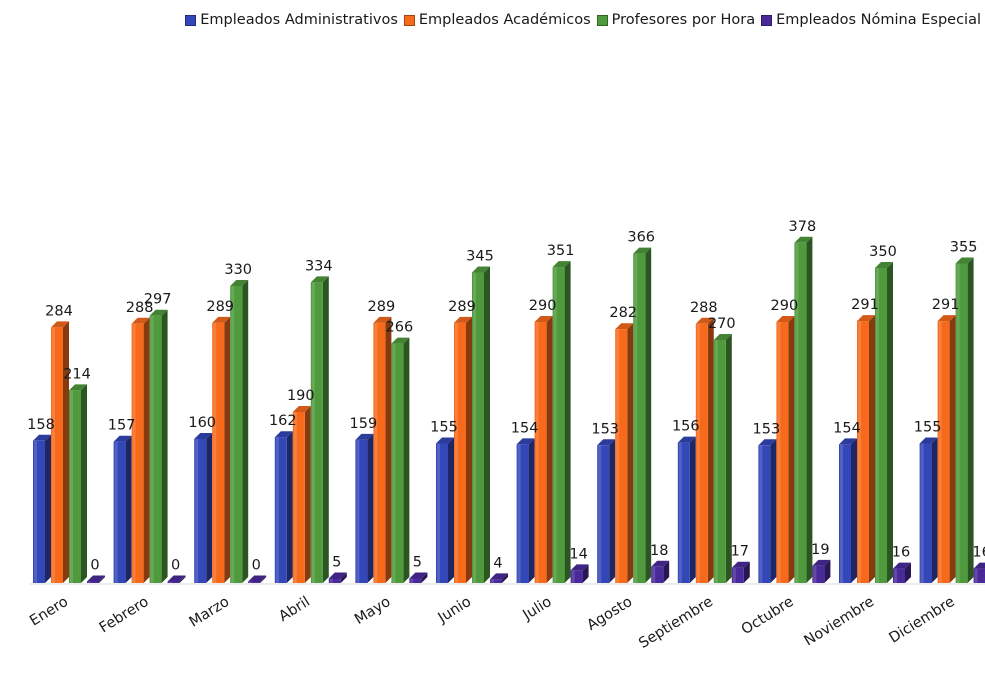 Image resolution: width=985 pixels, height=677 pixels. Describe the element at coordinates (676, 623) in the screenshot. I see `category-label-8: Septiembre` at that location.